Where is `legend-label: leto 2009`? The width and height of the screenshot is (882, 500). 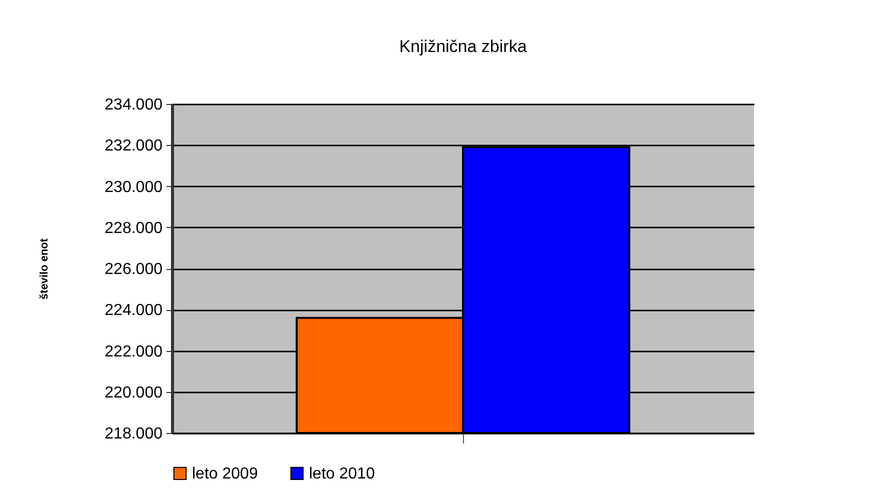 legend-label: leto 2009 is located at coordinates (225, 473).